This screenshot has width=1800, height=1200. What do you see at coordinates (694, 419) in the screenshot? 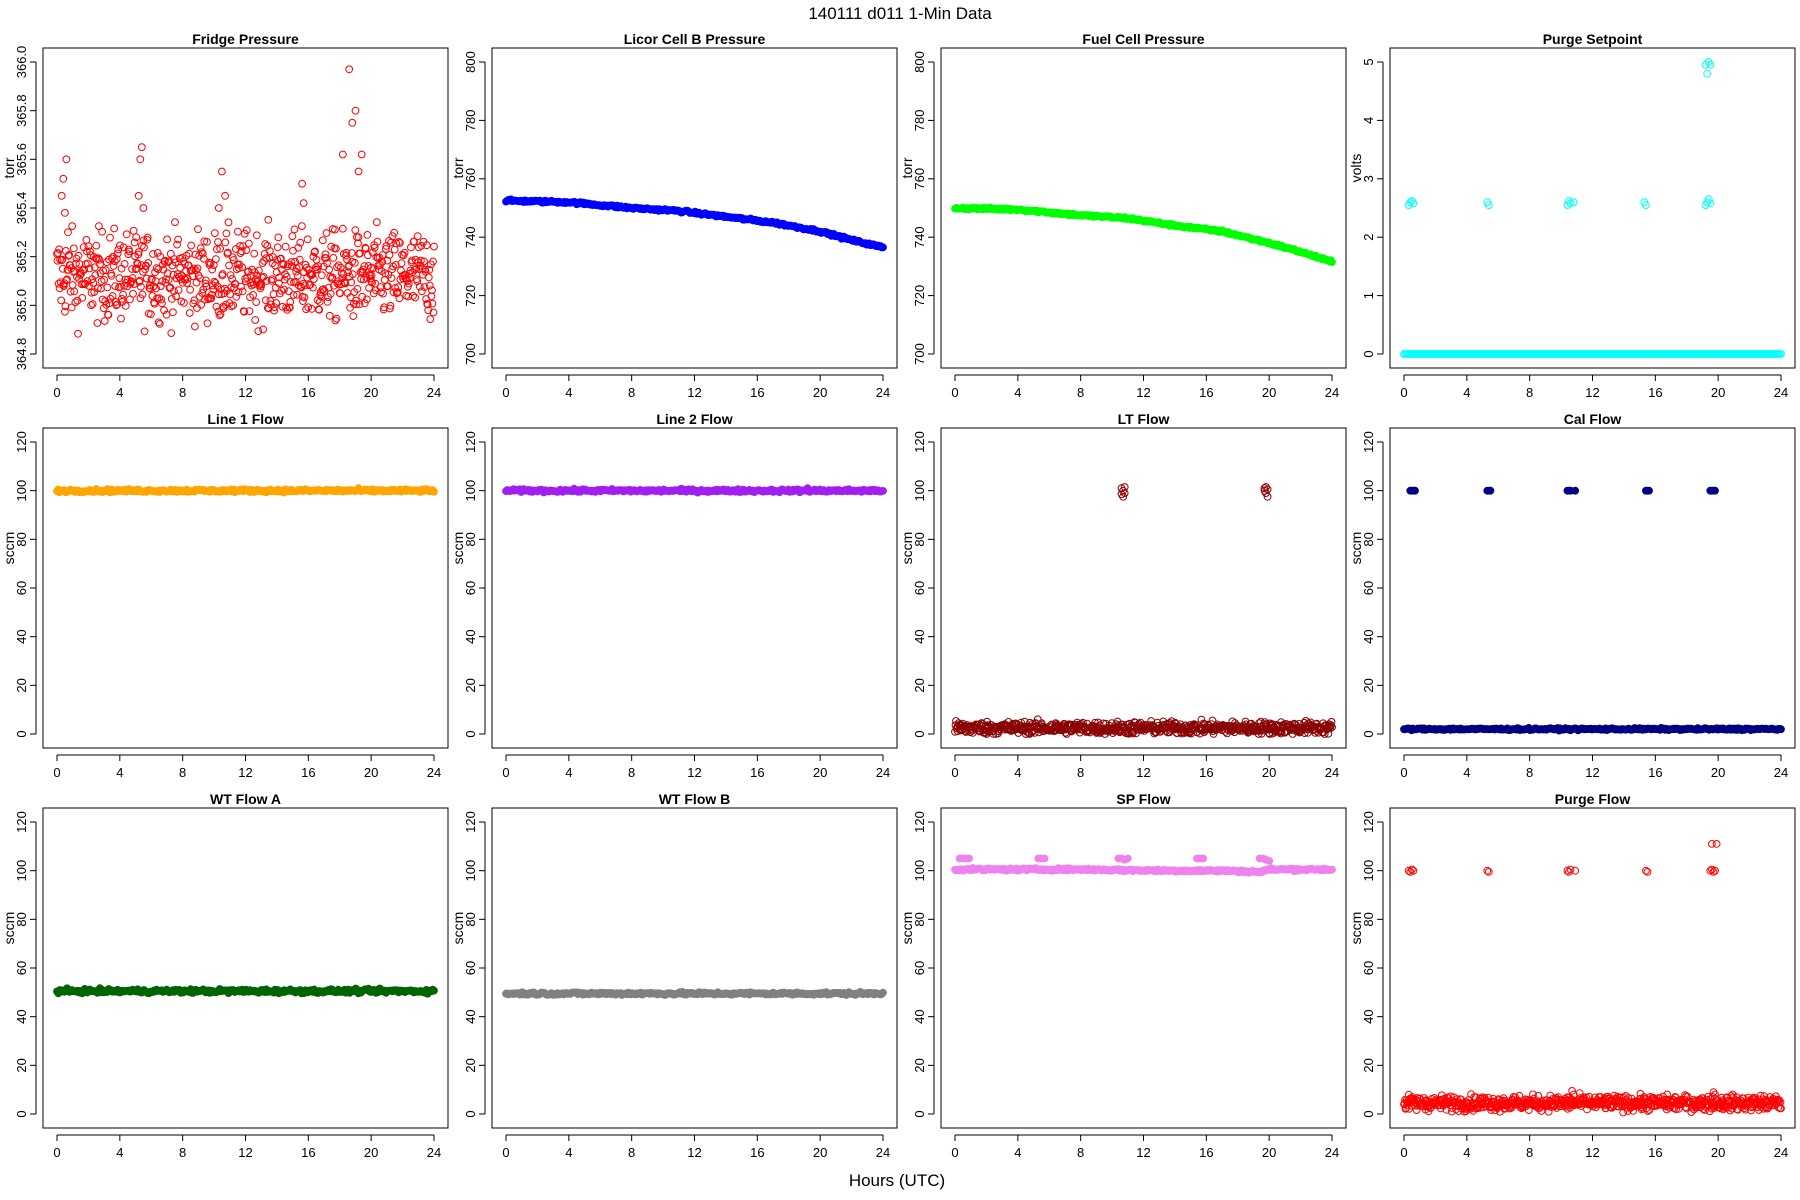
I see `panel-title: Line 2 Flow` at bounding box center [694, 419].